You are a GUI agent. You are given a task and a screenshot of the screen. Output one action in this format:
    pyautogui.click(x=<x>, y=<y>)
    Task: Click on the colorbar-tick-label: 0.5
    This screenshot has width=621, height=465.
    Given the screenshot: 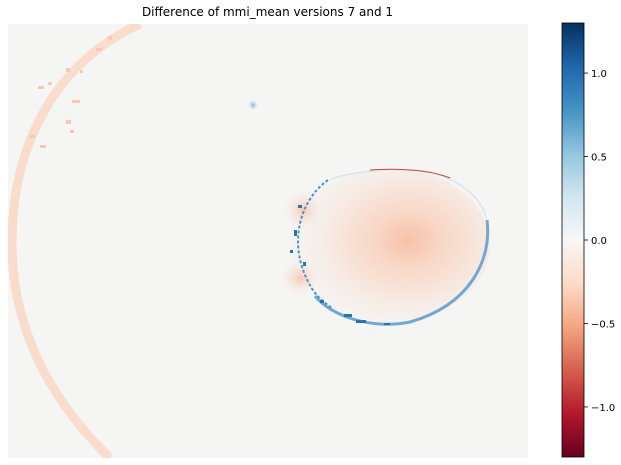 What is the action you would take?
    pyautogui.click(x=599, y=158)
    